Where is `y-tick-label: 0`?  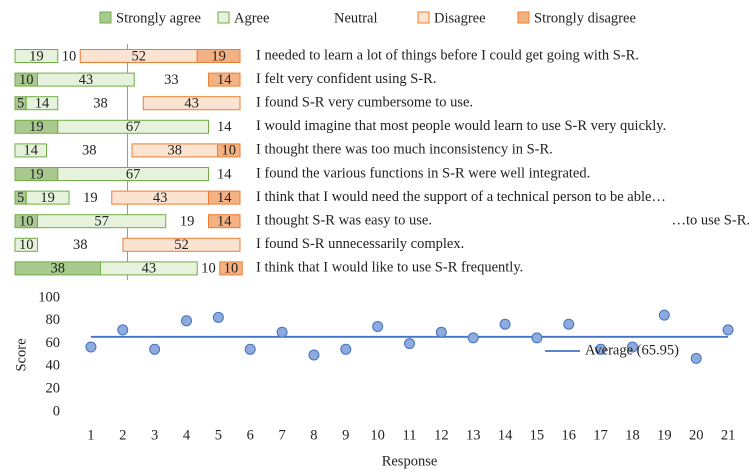
y-tick-label: 0 is located at coordinates (56, 411).